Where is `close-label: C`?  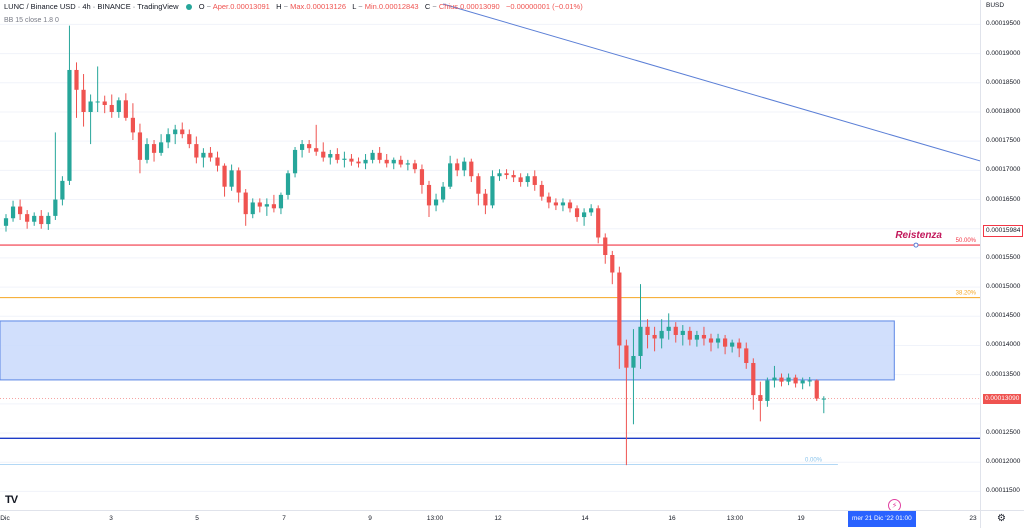 close-label: C is located at coordinates (427, 6).